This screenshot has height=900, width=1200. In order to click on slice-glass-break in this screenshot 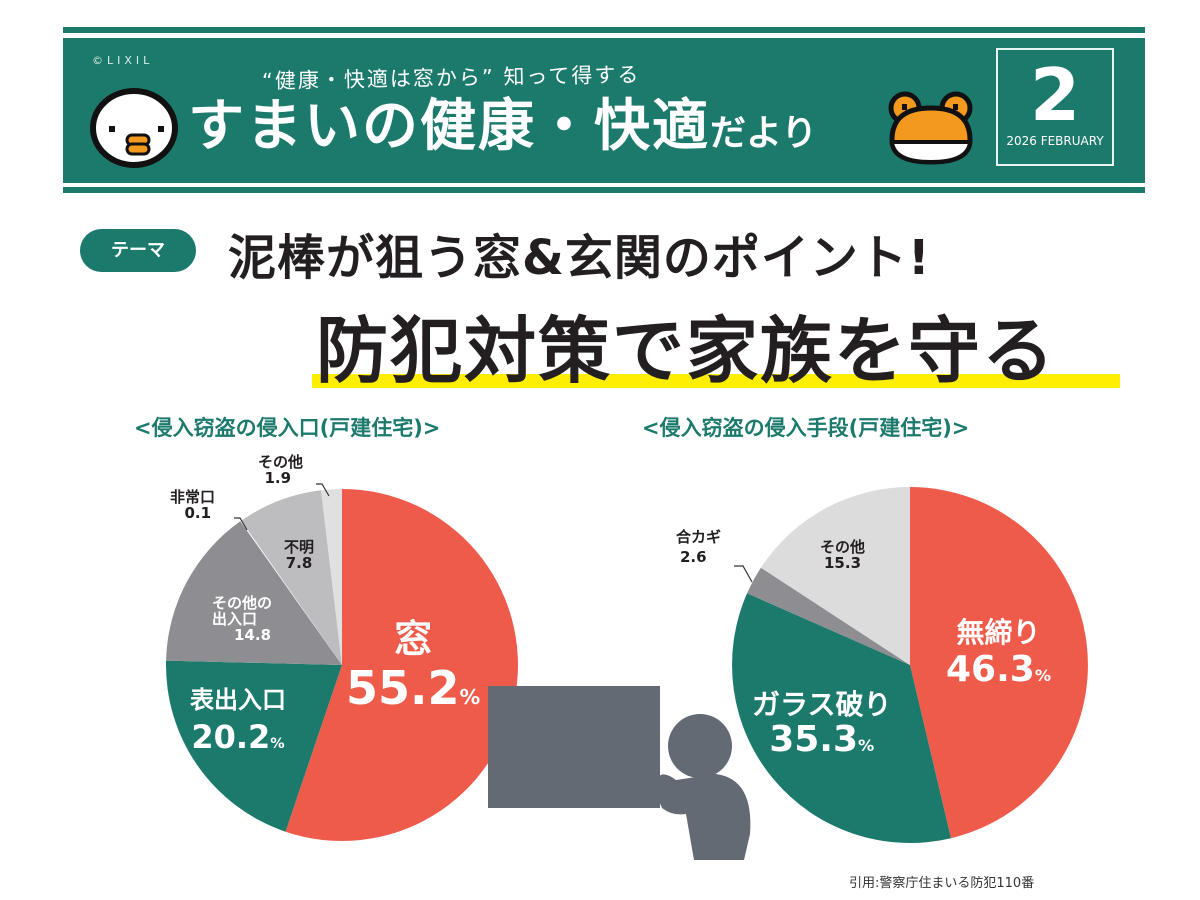, I will do `click(841, 718)`.